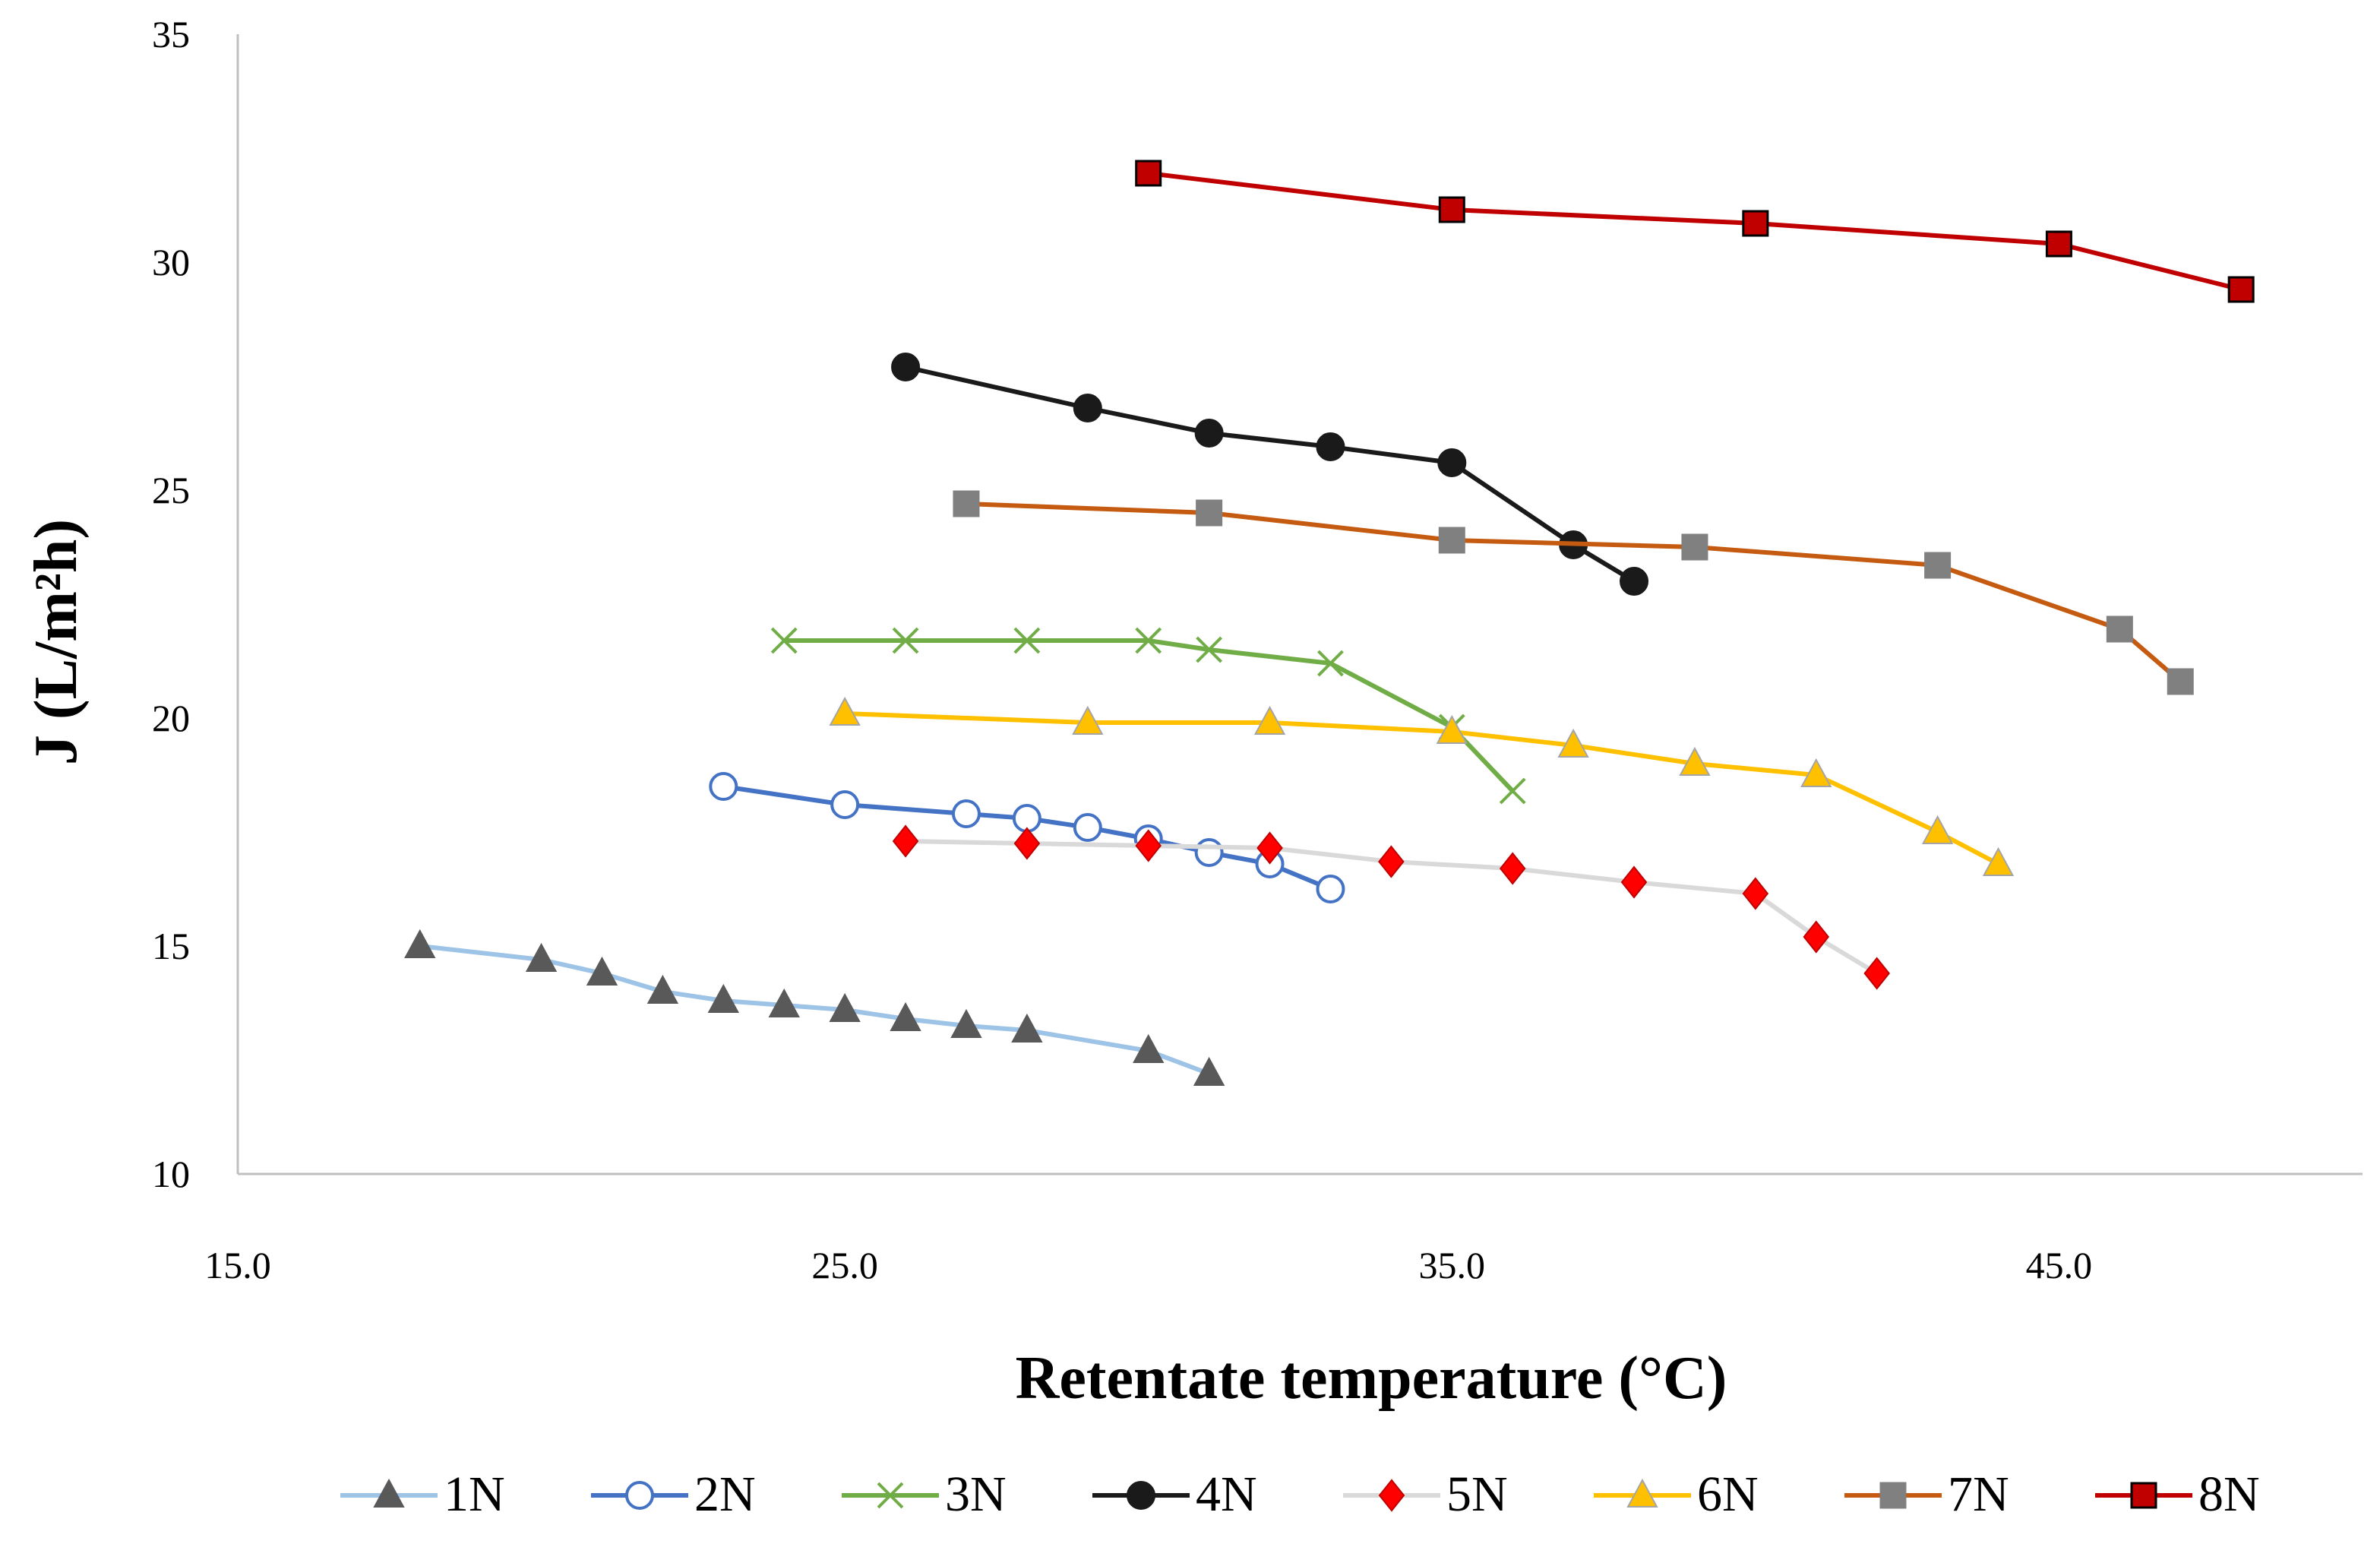  I want to click on series-6n, so click(1422, 786).